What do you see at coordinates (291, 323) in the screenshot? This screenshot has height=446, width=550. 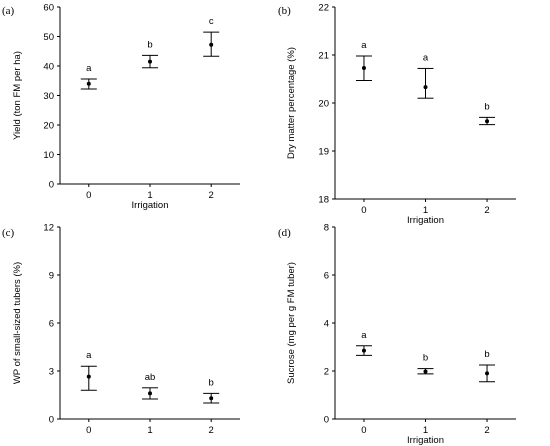 I see `y-axis-label: Sucrose (mg per g FM tuber)` at bounding box center [291, 323].